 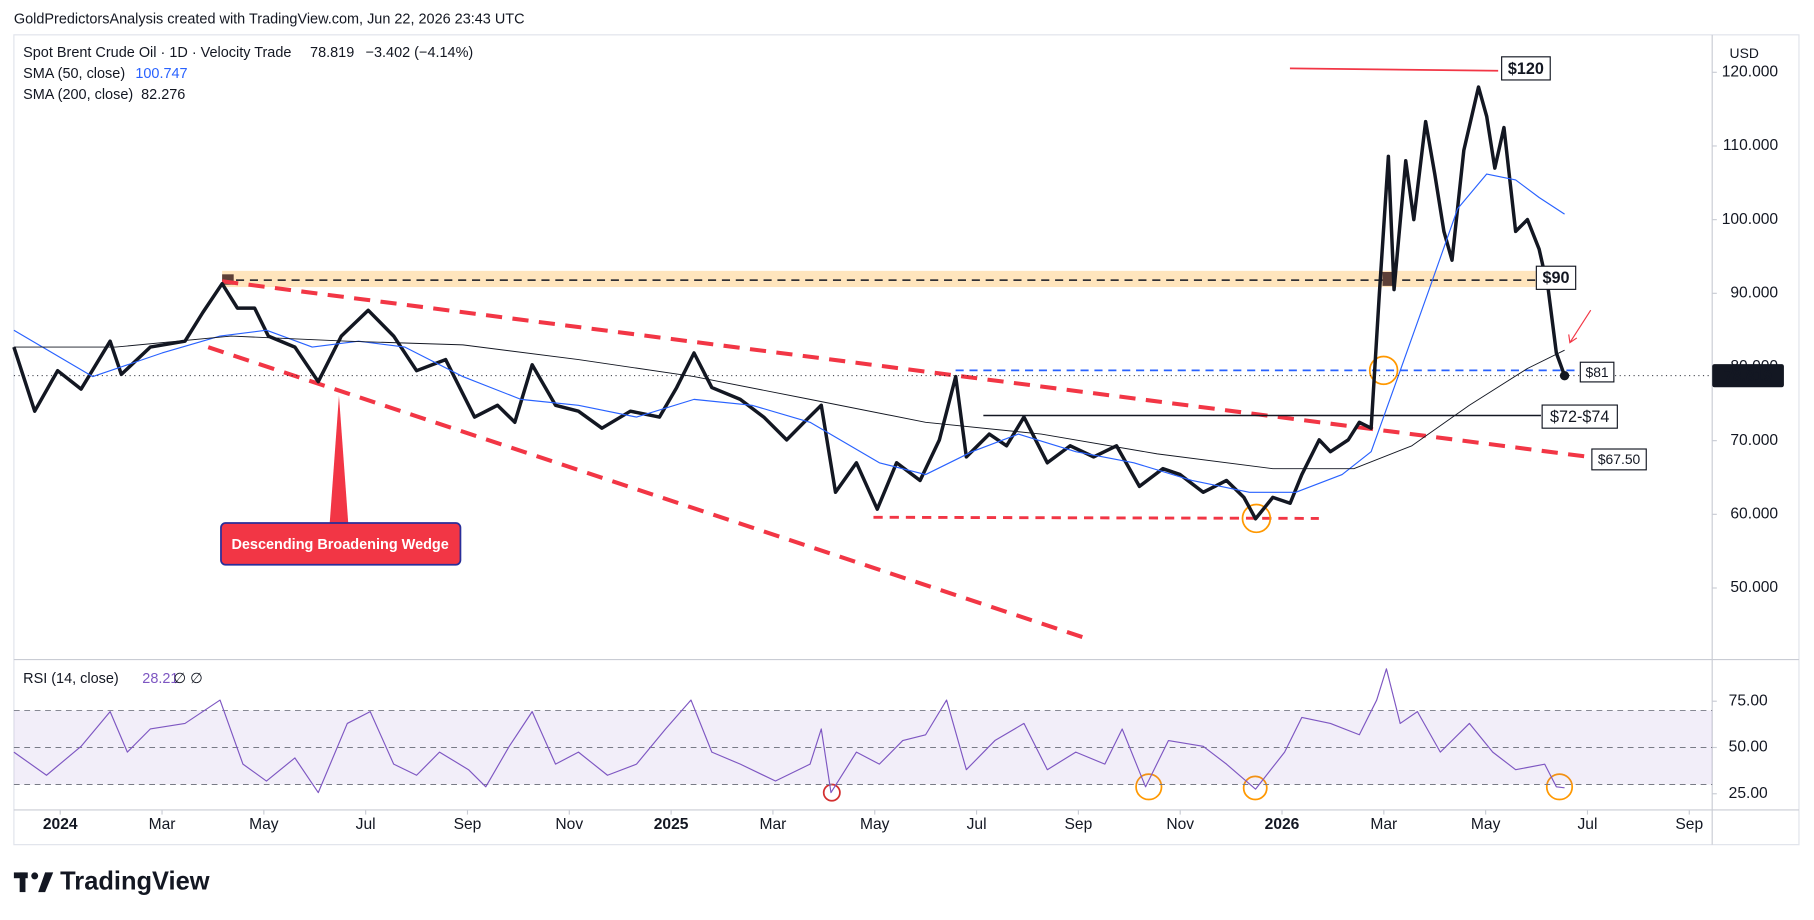 What do you see at coordinates (1748, 793) in the screenshot?
I see `y-tick-label: 25.00` at bounding box center [1748, 793].